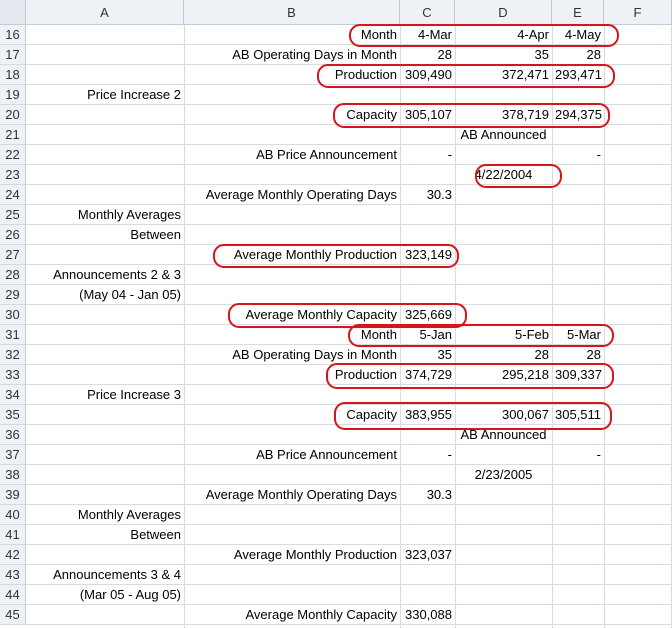 The height and width of the screenshot is (628, 672). Describe the element at coordinates (435, 334) in the screenshot. I see `cell-c31: 5-Jan` at that location.